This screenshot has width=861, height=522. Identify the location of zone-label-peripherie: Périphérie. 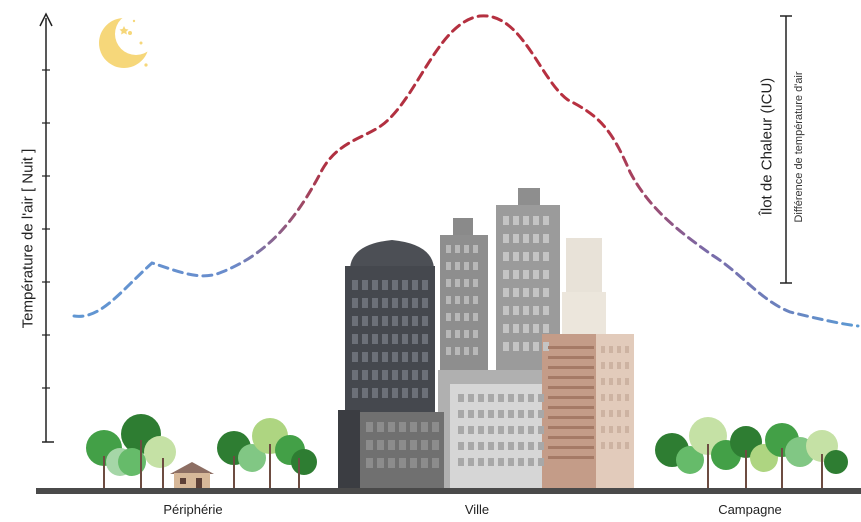
(193, 509).